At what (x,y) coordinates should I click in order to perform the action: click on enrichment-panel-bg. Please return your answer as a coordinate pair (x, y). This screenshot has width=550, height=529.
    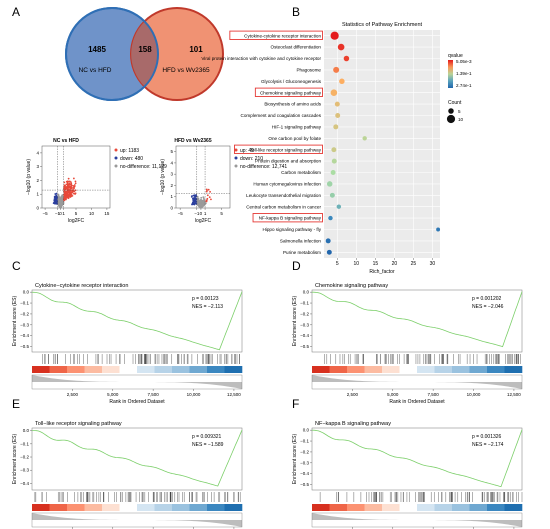
    Looking at the image, I should click on (382, 144).